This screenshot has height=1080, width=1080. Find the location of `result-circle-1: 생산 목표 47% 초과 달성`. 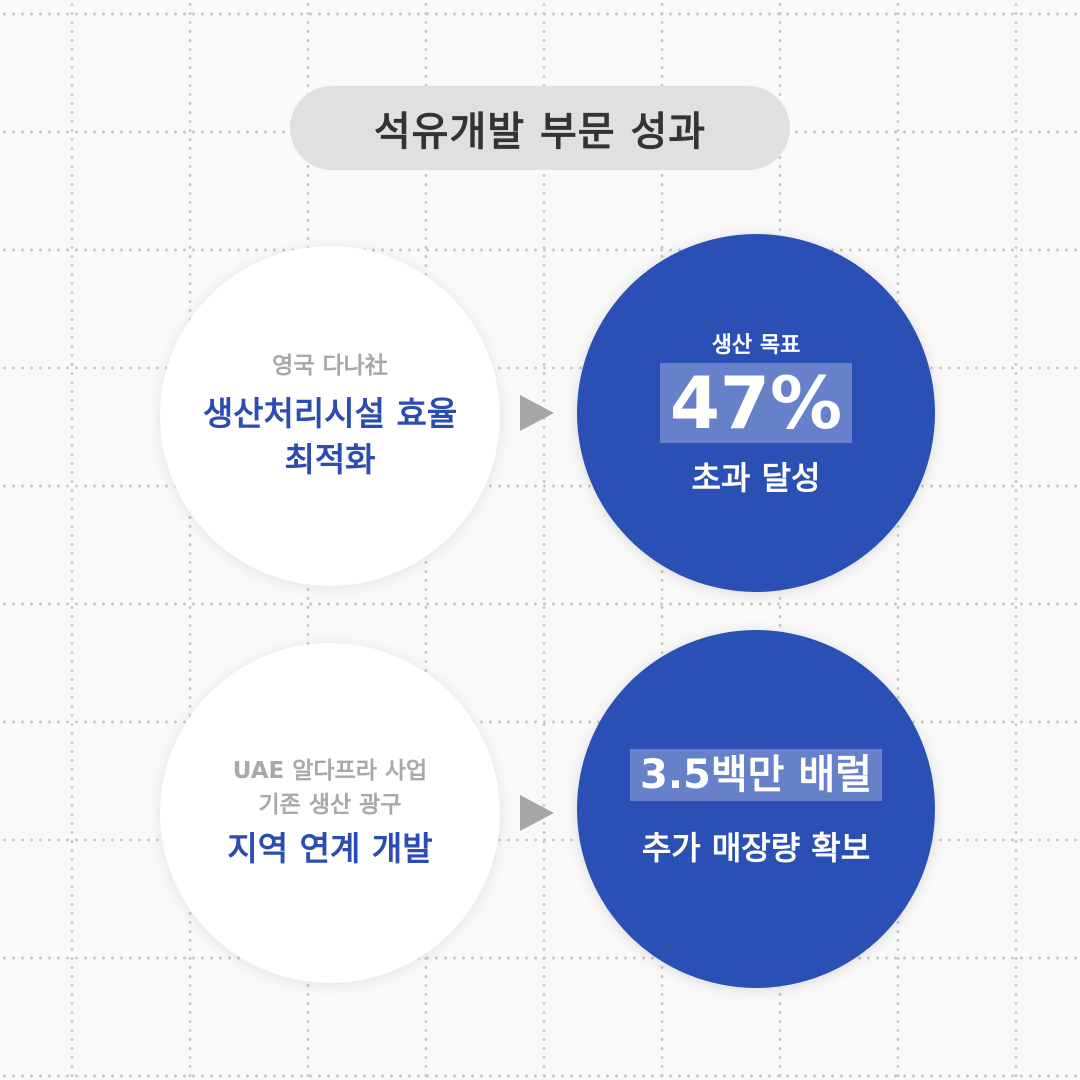

result-circle-1: 생산 목표 47% 초과 달성 is located at coordinates (756, 413).